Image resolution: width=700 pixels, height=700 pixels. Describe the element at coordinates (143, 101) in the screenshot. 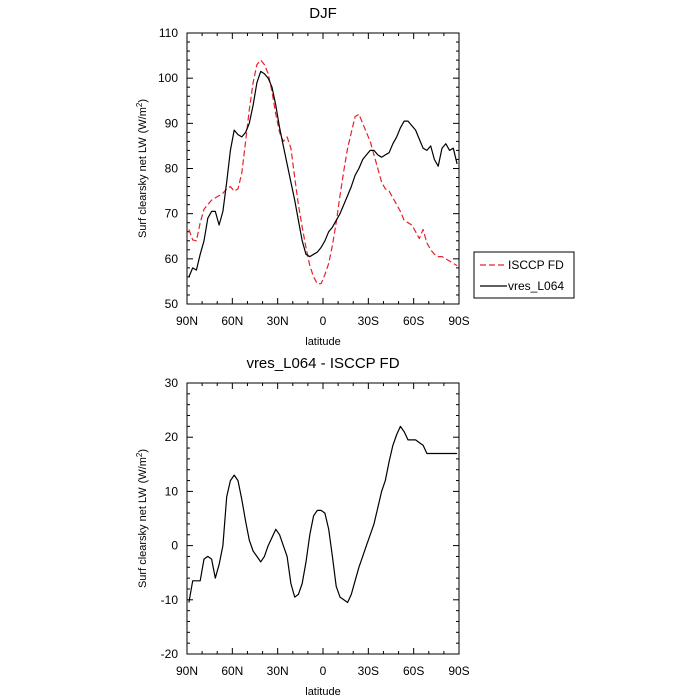

I see `top-chart-y-axis-label-units-end: )` at that location.